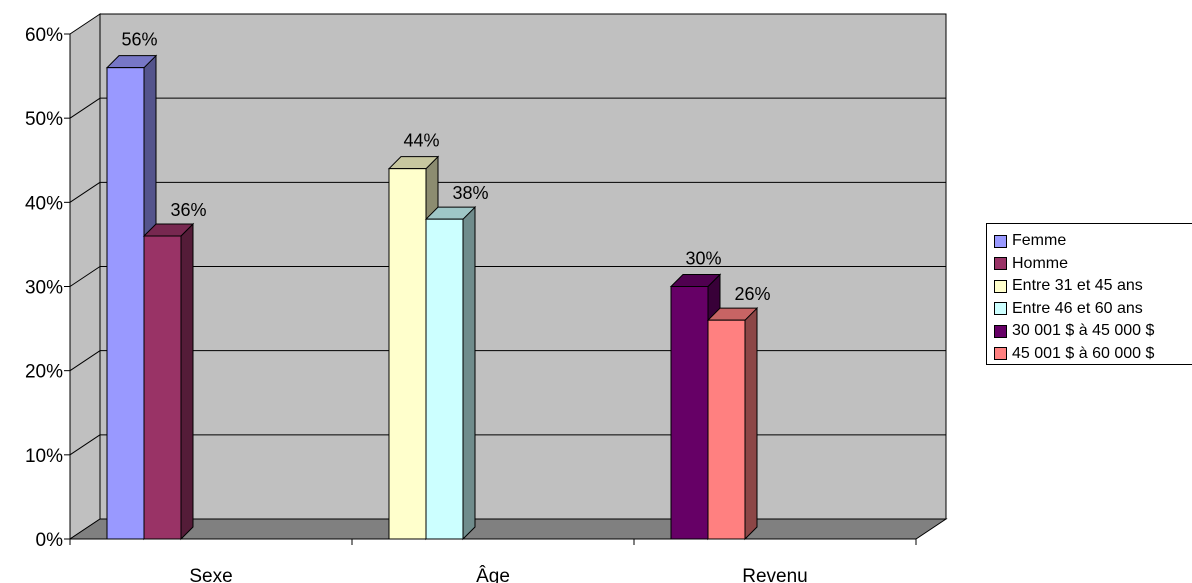 Image resolution: width=1192 pixels, height=583 pixels. Describe the element at coordinates (1040, 263) in the screenshot. I see `legend-label: Homme` at that location.